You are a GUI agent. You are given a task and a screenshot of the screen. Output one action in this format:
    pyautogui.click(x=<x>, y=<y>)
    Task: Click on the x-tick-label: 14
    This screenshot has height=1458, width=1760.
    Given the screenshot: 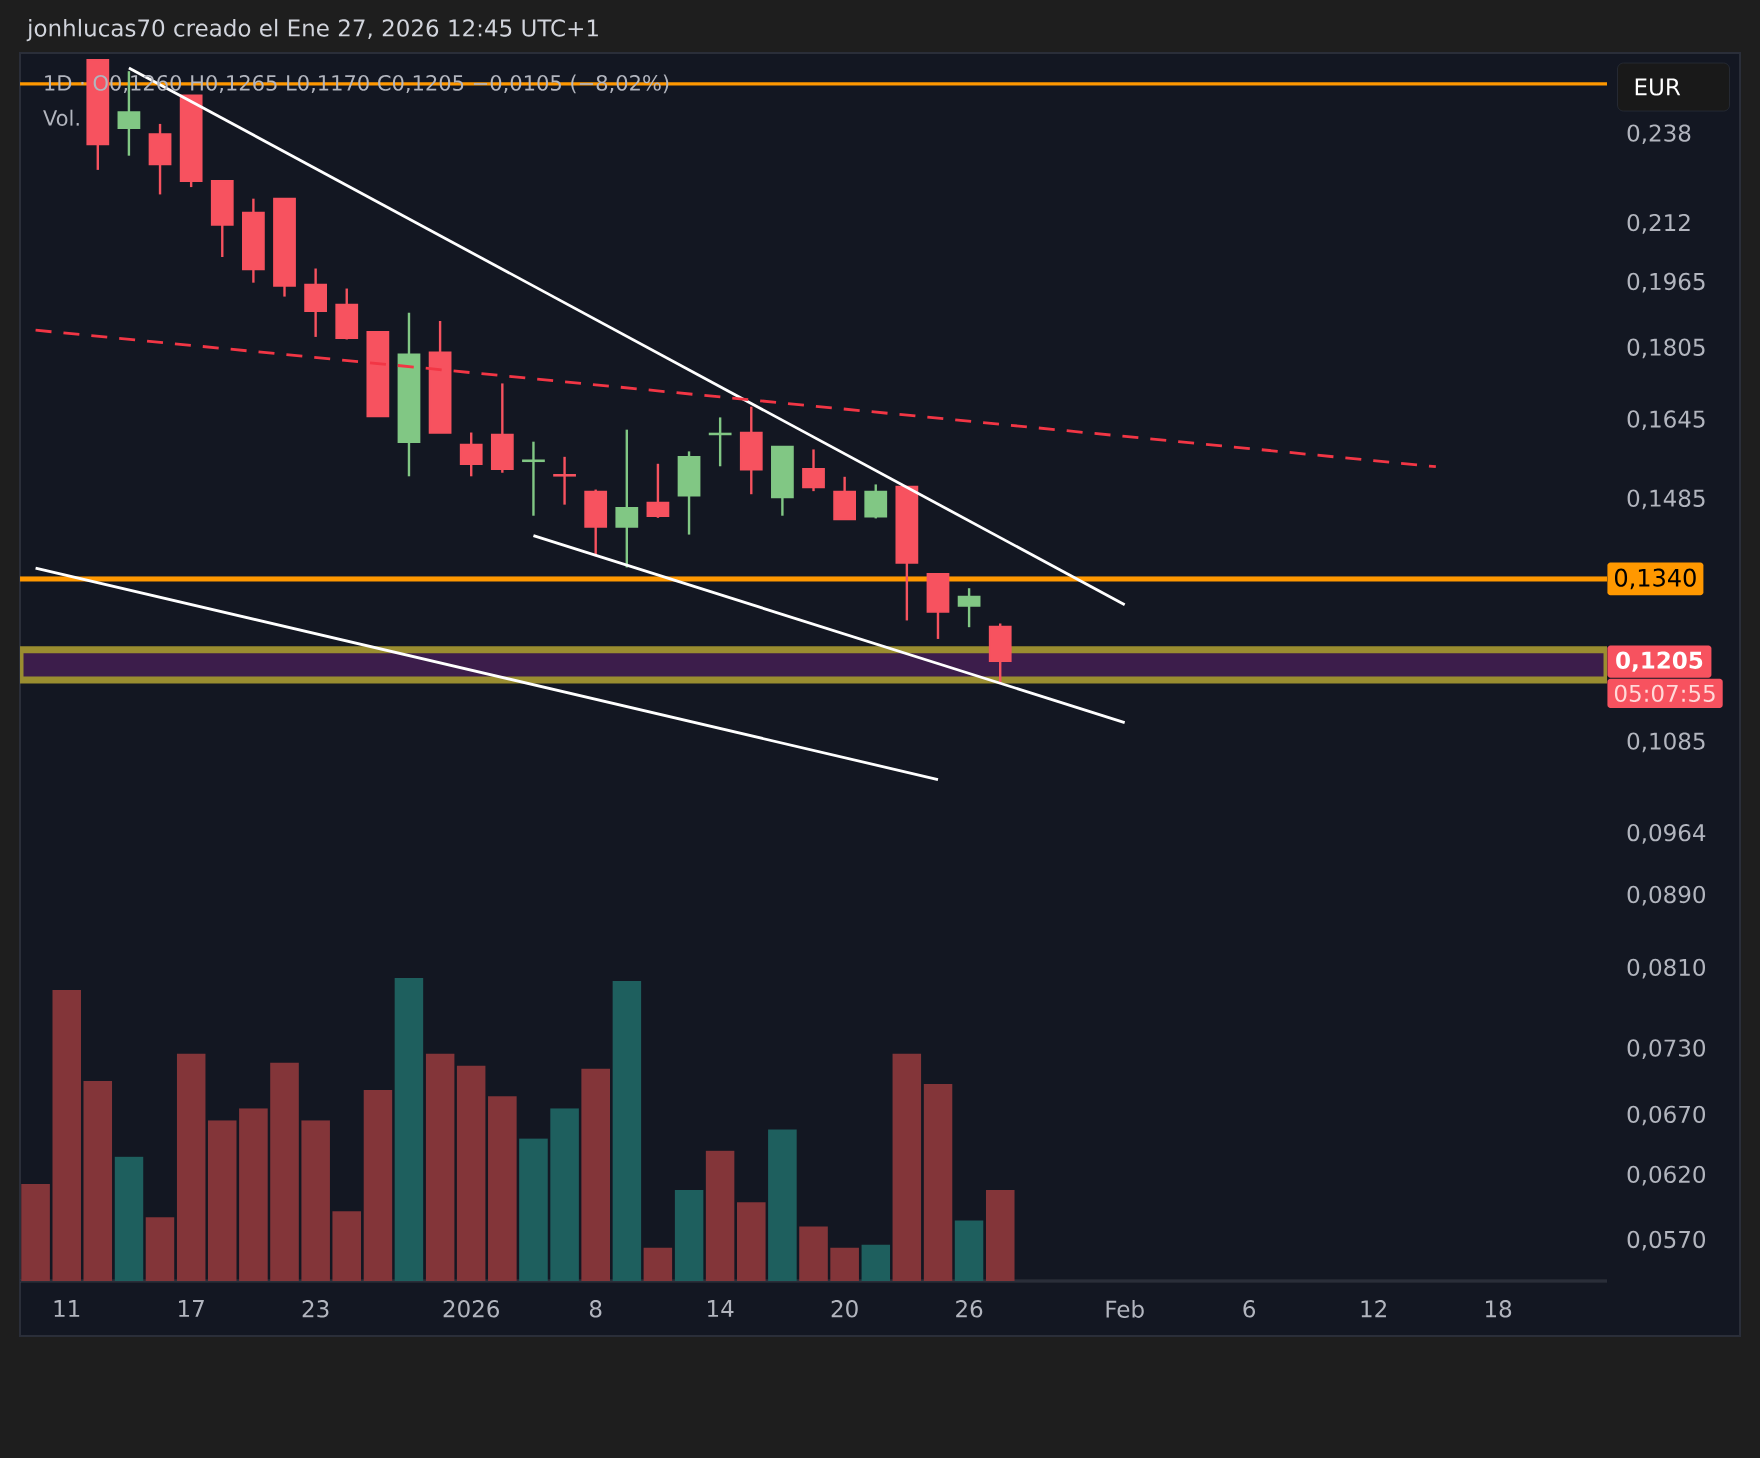 What is the action you would take?
    pyautogui.click(x=721, y=1308)
    